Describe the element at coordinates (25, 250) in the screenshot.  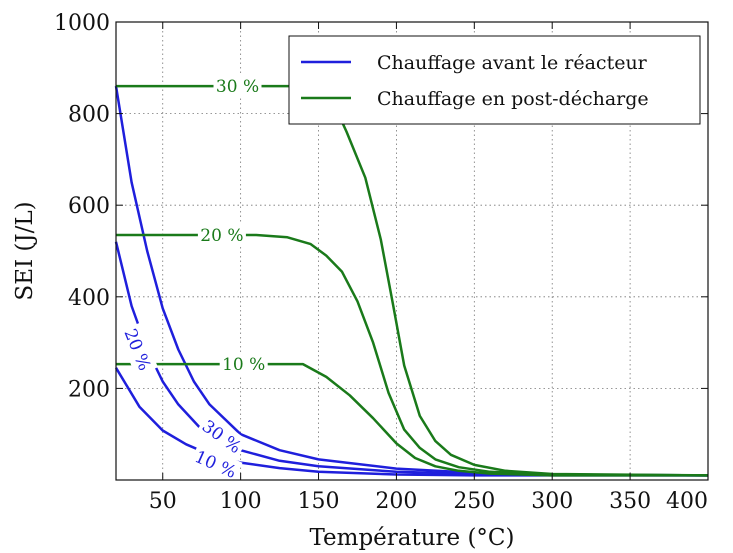
I see `y-axis-label: SEI (J/L)` at that location.